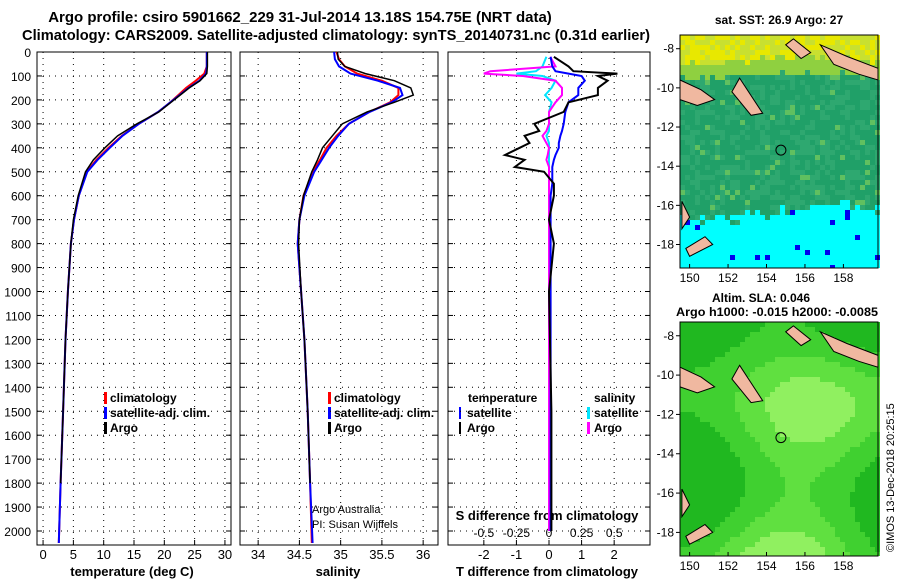 The image size is (900, 580). What do you see at coordinates (616, 413) in the screenshot?
I see `legend-label: satellite` at bounding box center [616, 413].